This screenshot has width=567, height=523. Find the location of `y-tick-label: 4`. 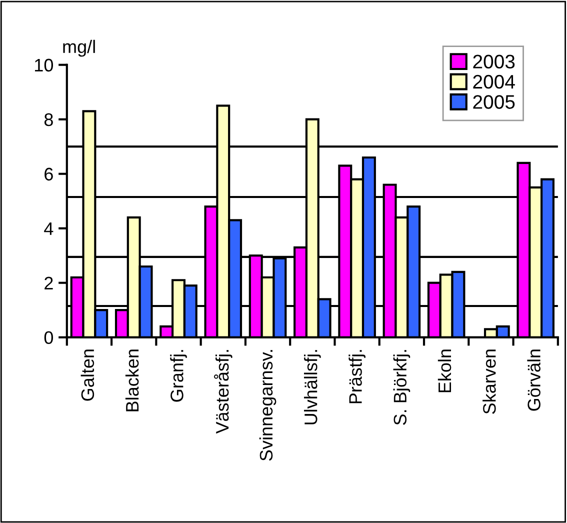

y-tick-label: 4 is located at coordinates (49, 228).